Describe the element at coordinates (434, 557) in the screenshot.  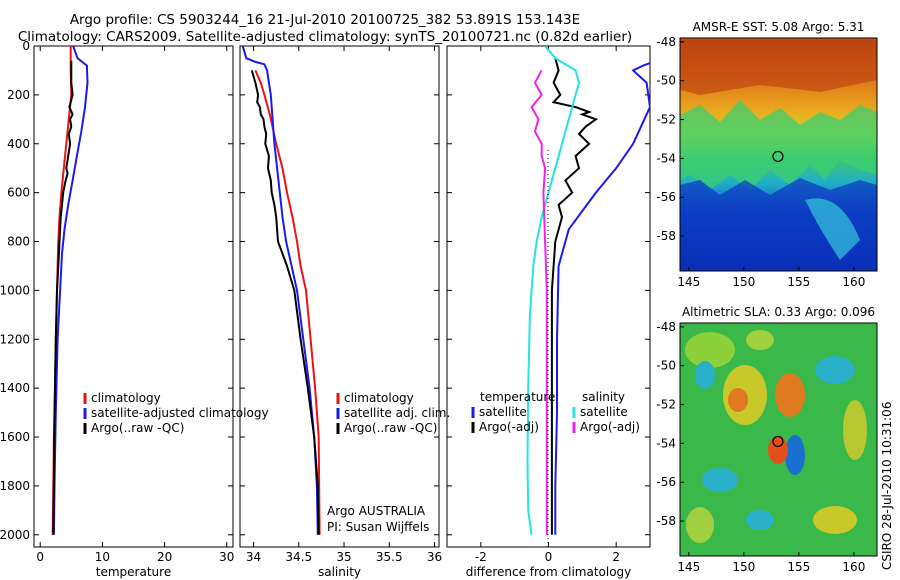
I see `x-tick-label: 36` at that location.